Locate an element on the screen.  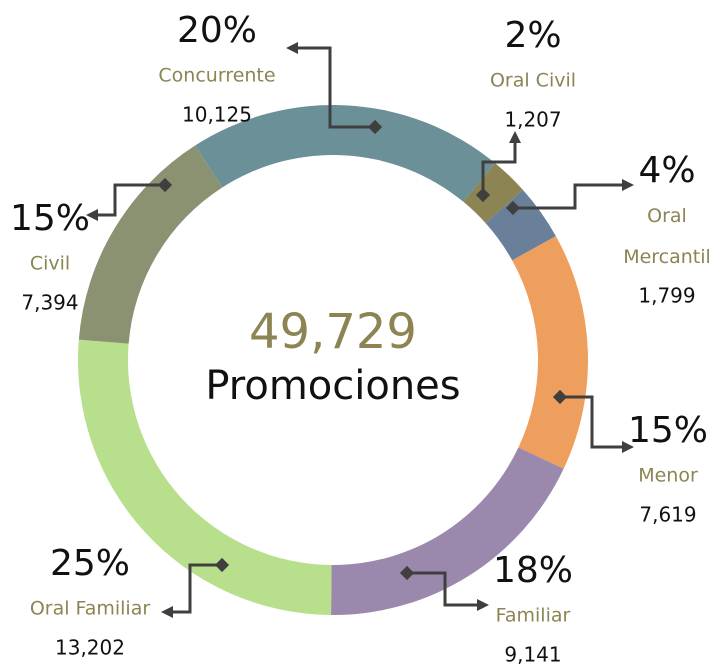
percent-label: 4% is located at coordinates (666, 170).